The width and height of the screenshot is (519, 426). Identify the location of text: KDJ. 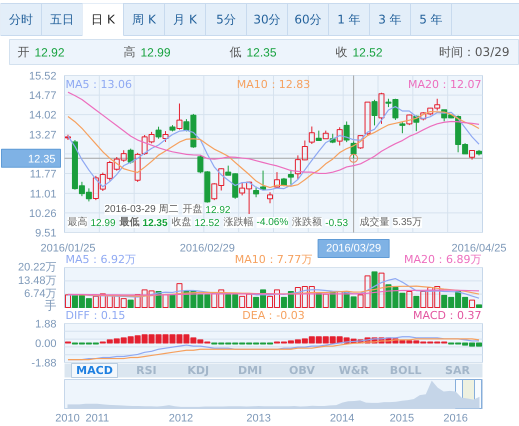
(198, 370).